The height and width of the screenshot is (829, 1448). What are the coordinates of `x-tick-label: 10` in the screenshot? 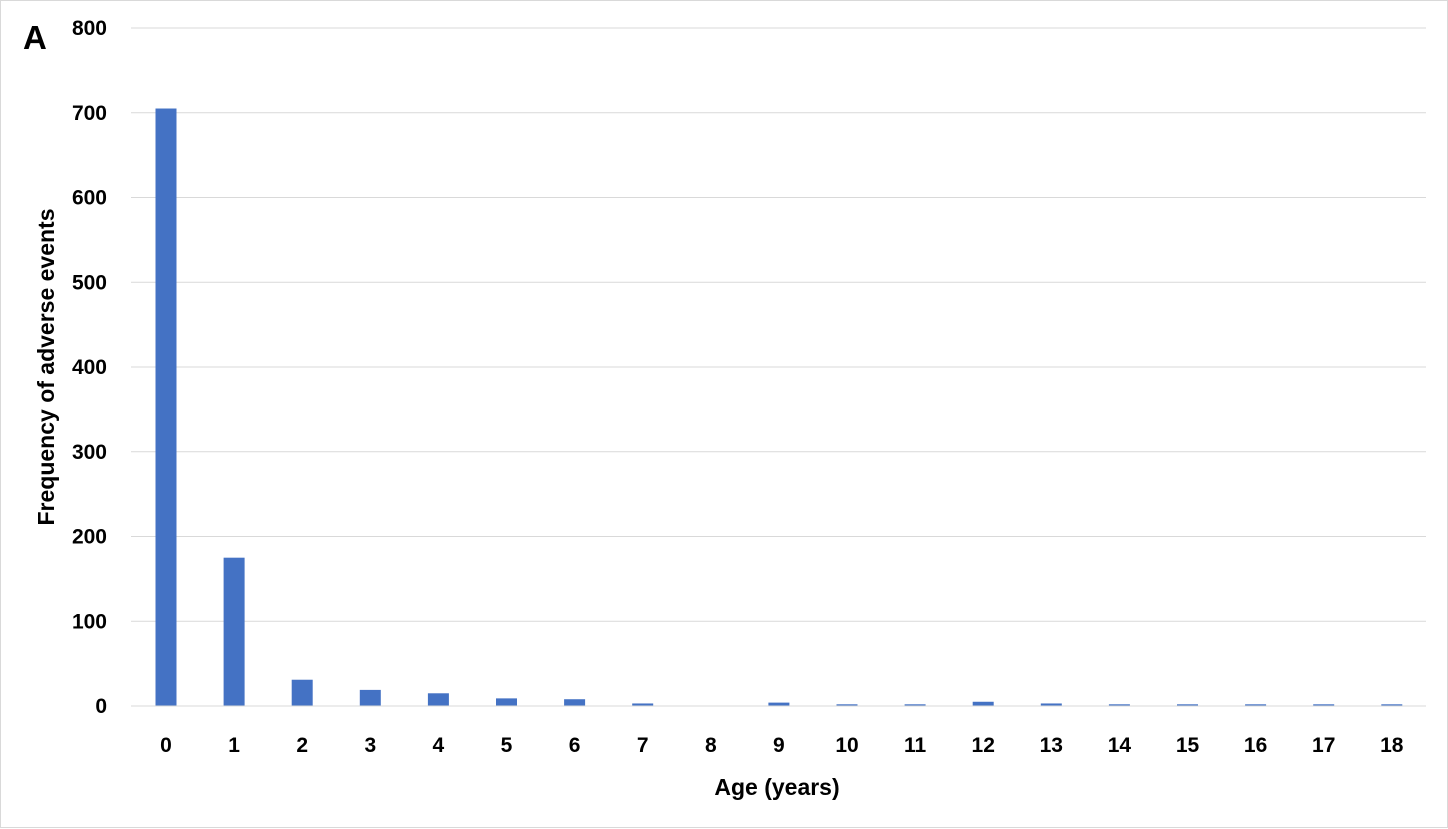 It's located at (846, 745).